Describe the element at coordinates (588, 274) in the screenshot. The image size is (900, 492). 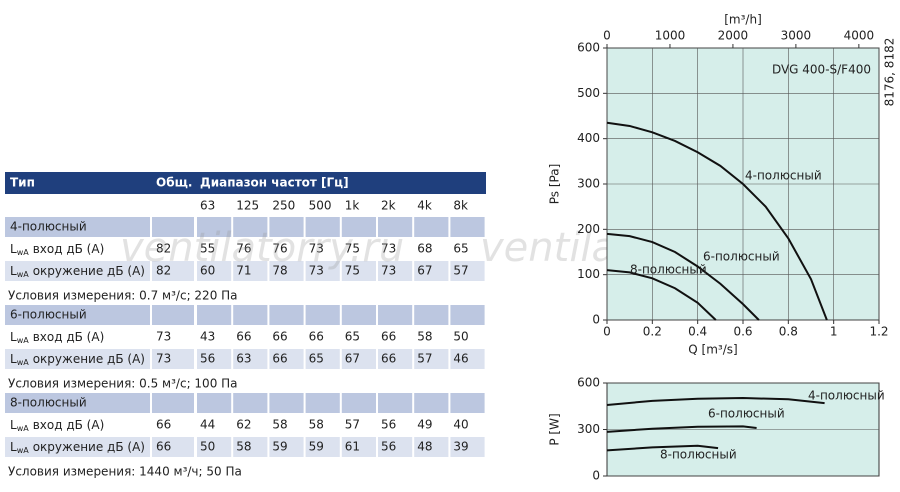
I see `y-tick-label: 100` at that location.